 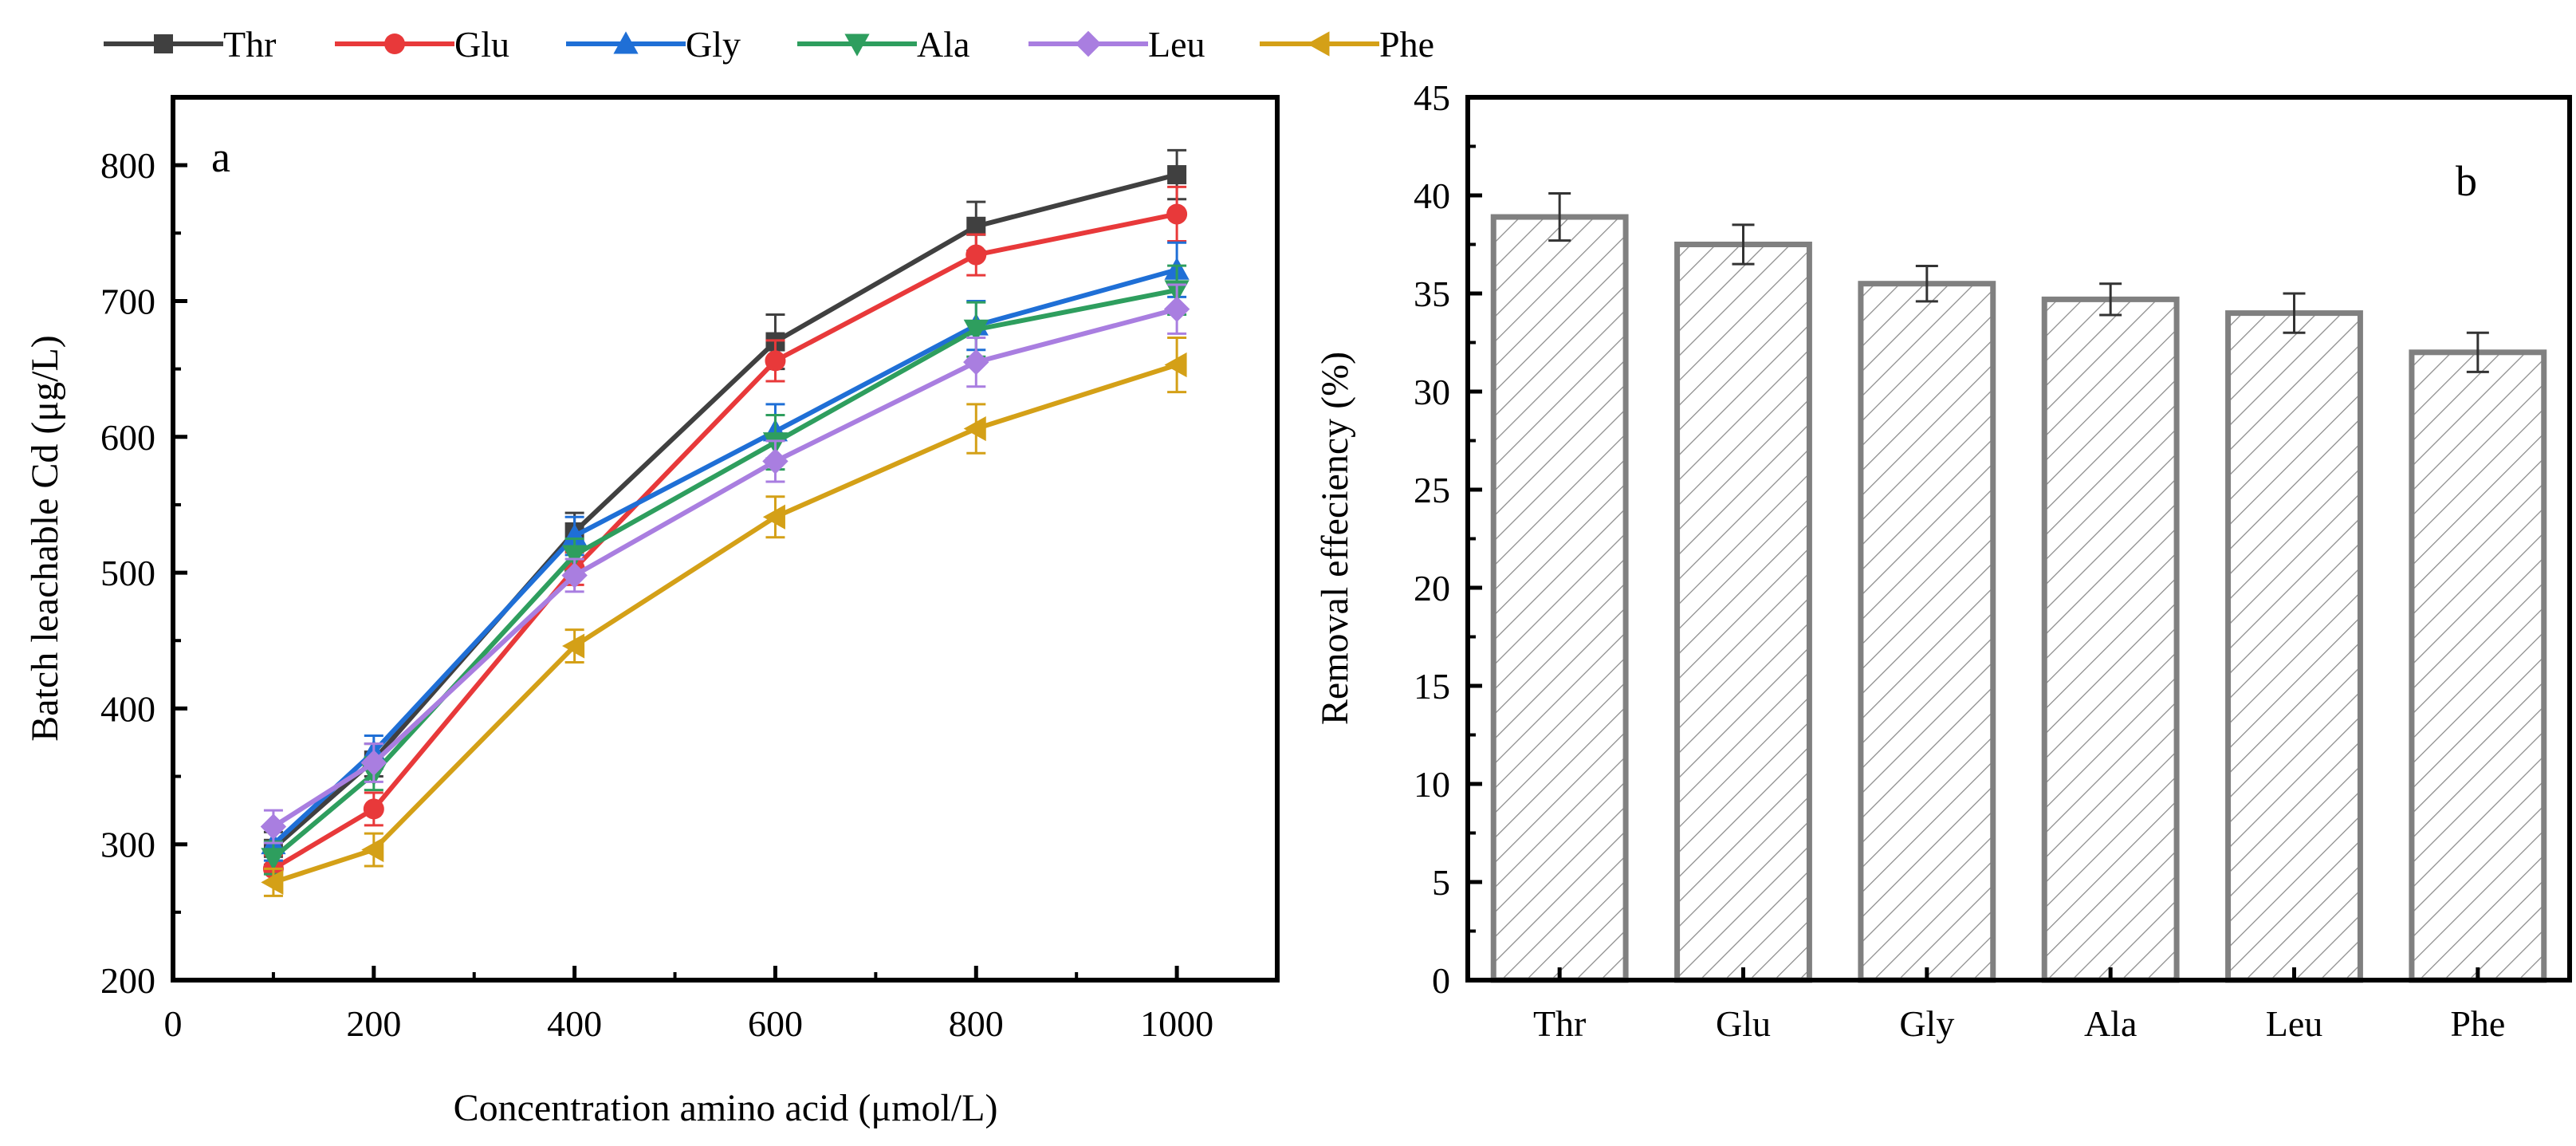 I want to click on panel-a-x-axis-title: Concentration amino acid (μmol/L), so click(x=726, y=1108).